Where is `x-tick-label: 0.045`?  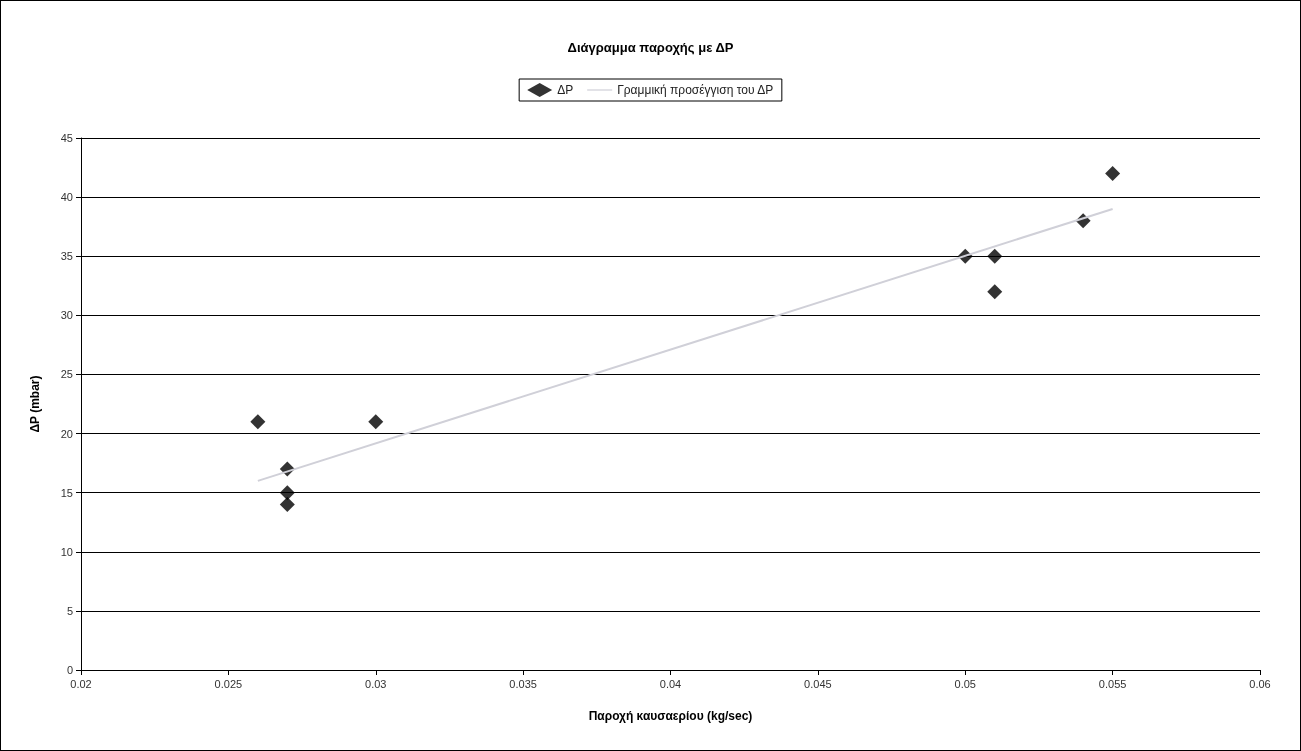
x-tick-label: 0.045 is located at coordinates (818, 683).